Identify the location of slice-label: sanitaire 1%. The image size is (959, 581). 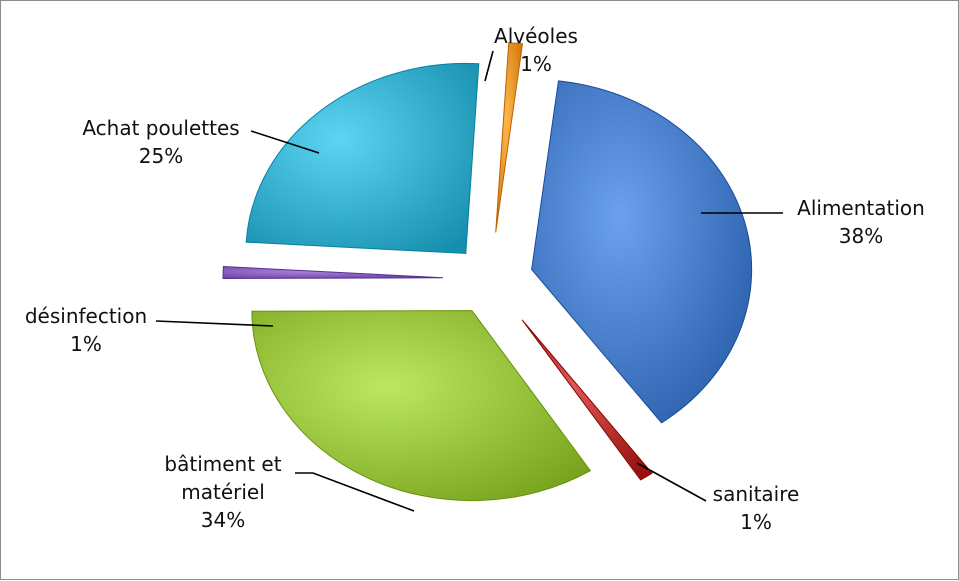
(756, 508).